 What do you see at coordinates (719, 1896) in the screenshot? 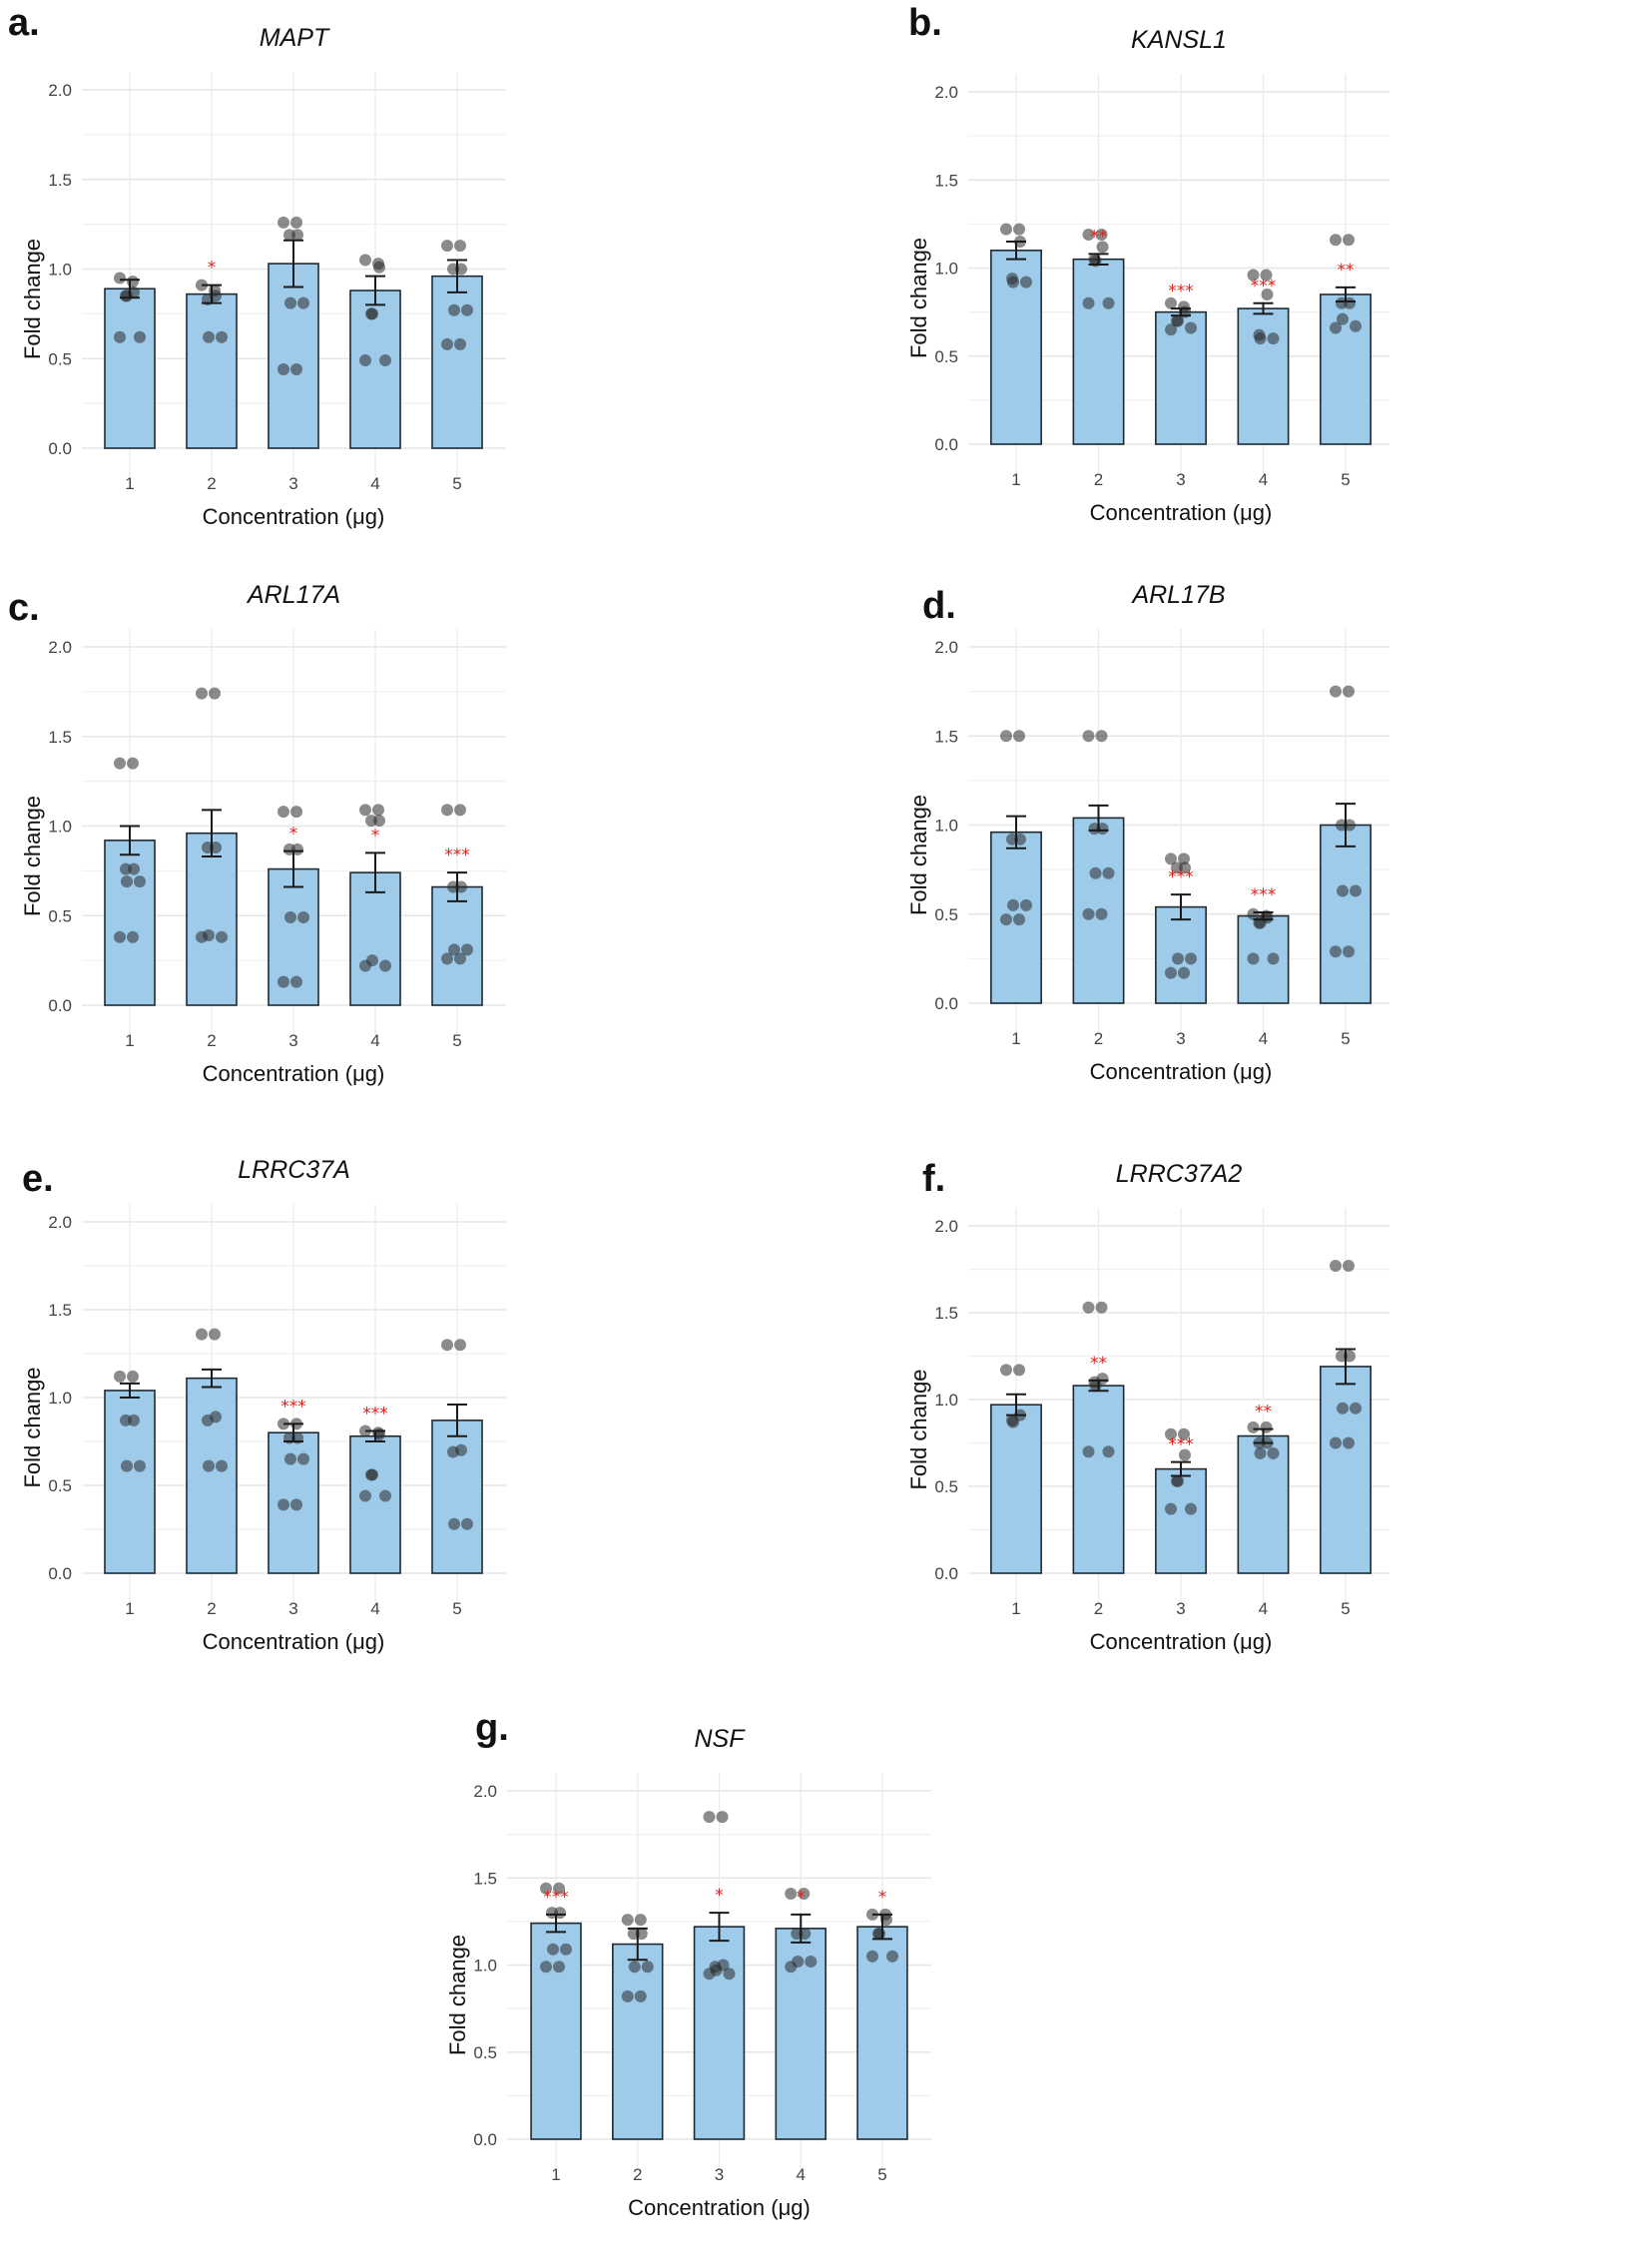
I see `significance-marker: *` at bounding box center [719, 1896].